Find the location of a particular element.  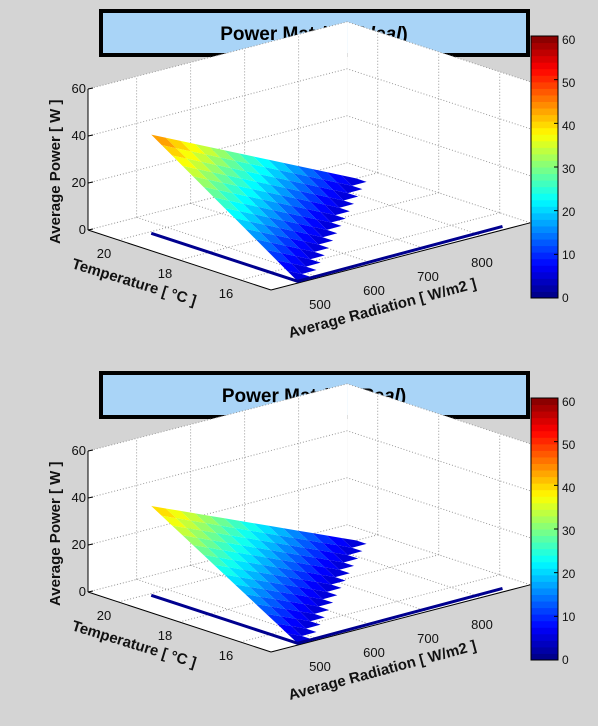

colorbar-tick-labels: 0 10 20 30 40 50 60 is located at coordinates (569, 169).